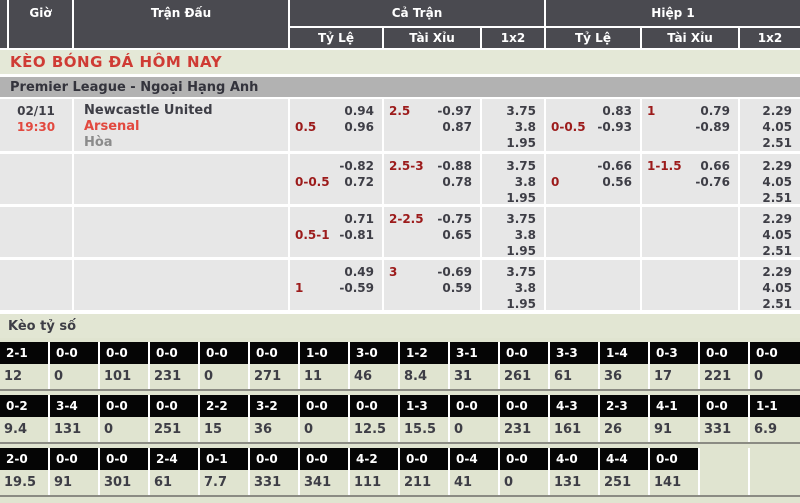  Describe the element at coordinates (712, 182) in the screenshot. I see `odds-value: -0.76` at that location.